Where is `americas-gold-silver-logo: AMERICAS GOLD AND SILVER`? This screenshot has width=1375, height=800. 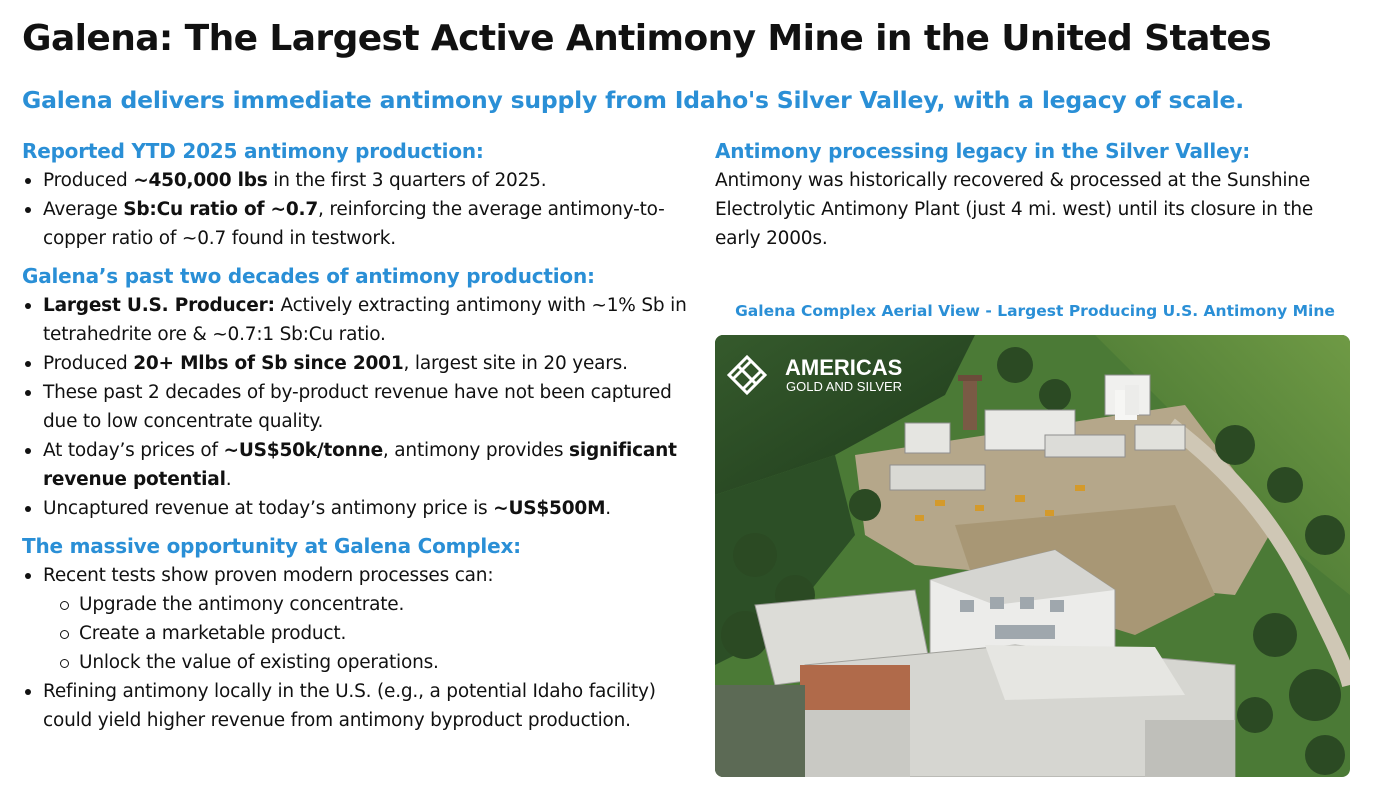 americas-gold-silver-logo: AMERICAS GOLD AND SILVER is located at coordinates (814, 375).